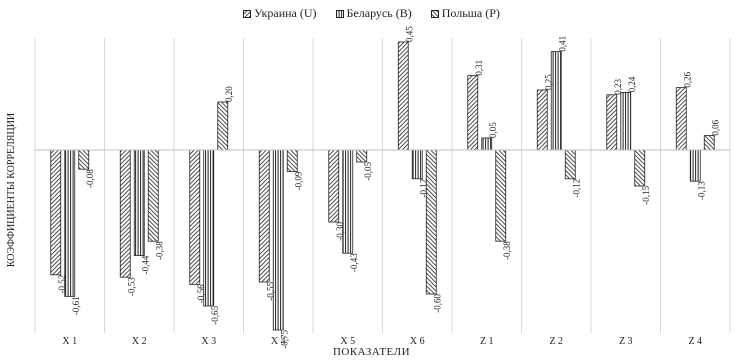 The width and height of the screenshot is (743, 361). I want to click on legend: Украина (U) Беларусь (B) Польша (P), so click(371, 14).